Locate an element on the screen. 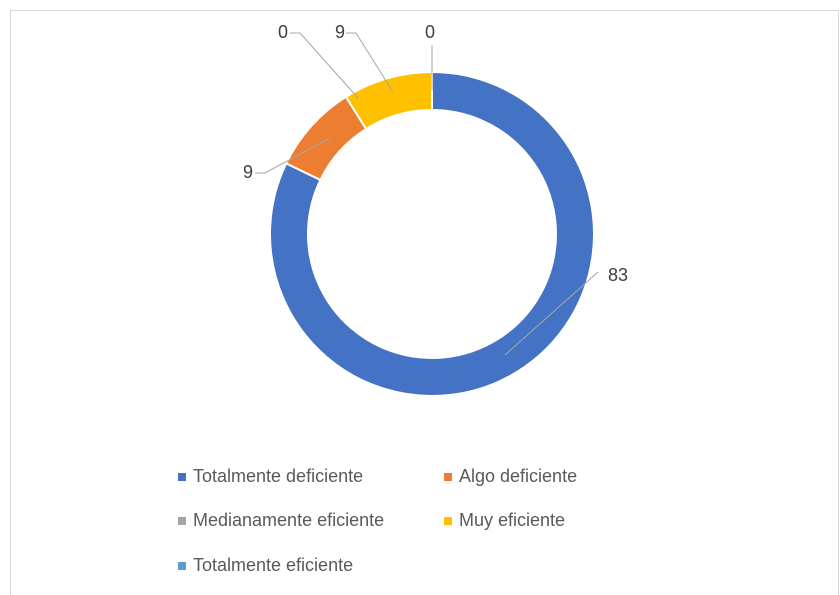  legend-label: Totalmente deficiente is located at coordinates (278, 476).